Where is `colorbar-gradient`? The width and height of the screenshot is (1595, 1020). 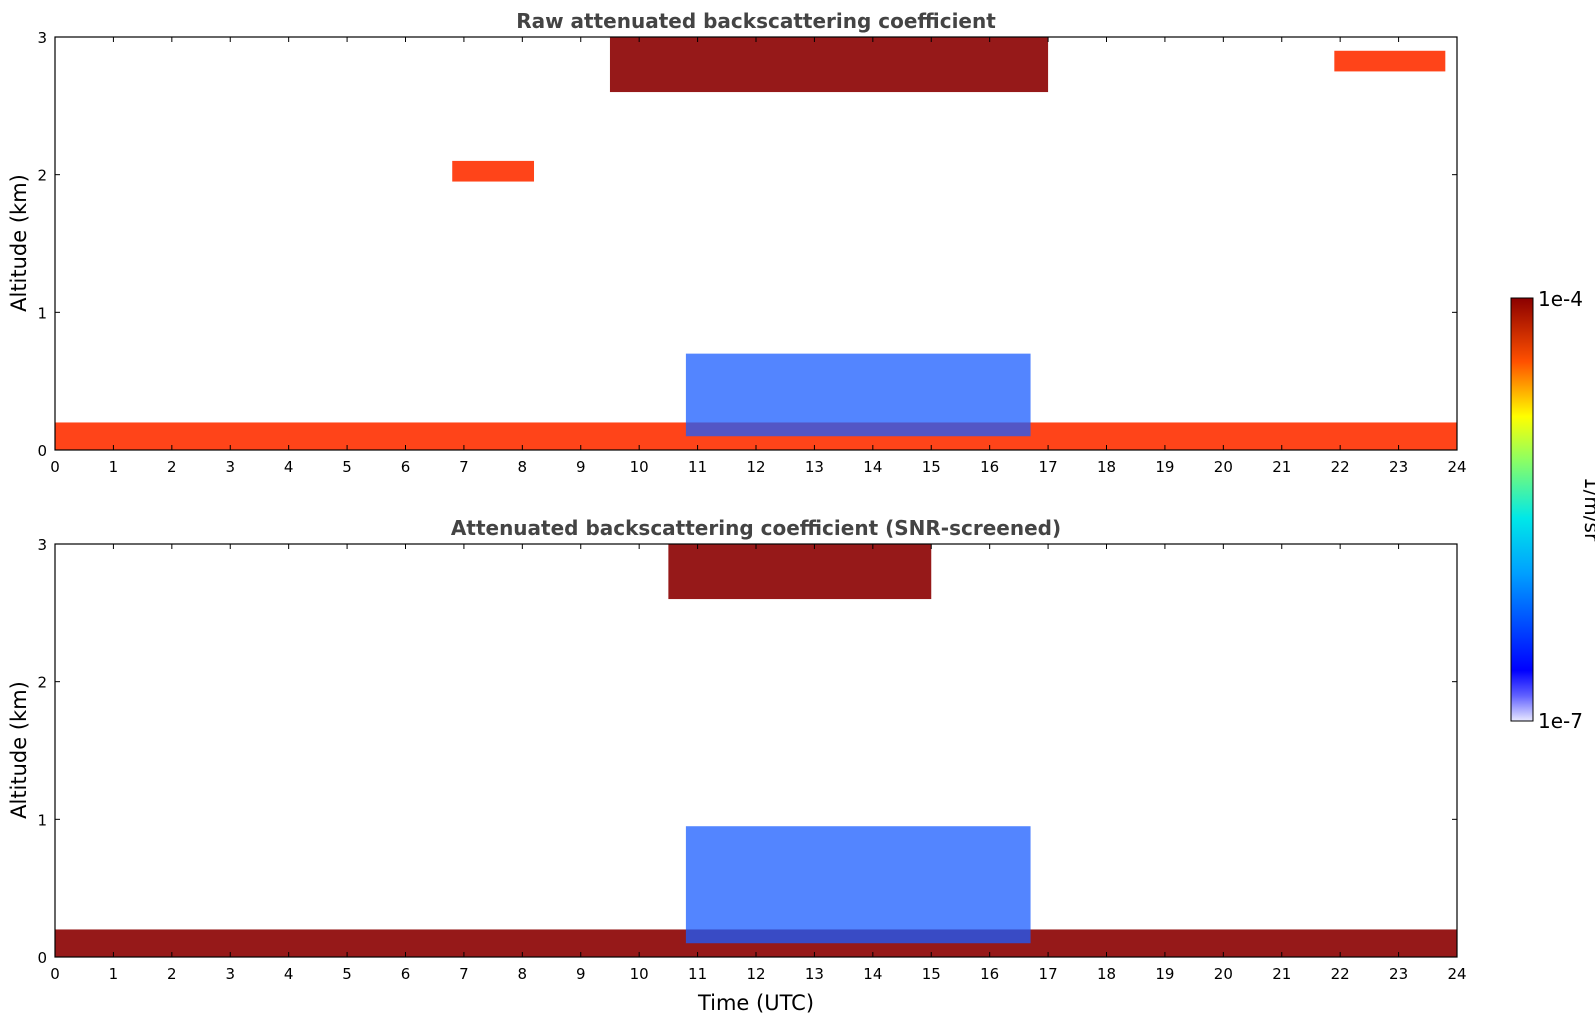
colorbar-gradient is located at coordinates (1522, 509).